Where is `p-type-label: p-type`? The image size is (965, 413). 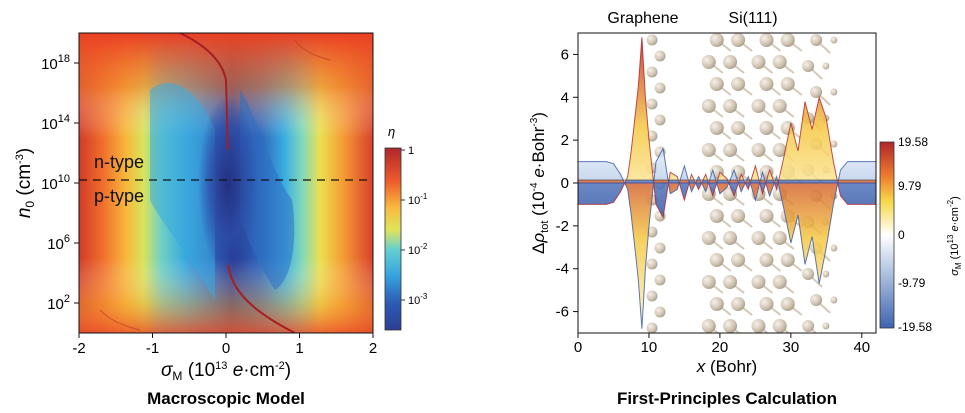
p-type-label: p-type is located at coordinates (119, 196).